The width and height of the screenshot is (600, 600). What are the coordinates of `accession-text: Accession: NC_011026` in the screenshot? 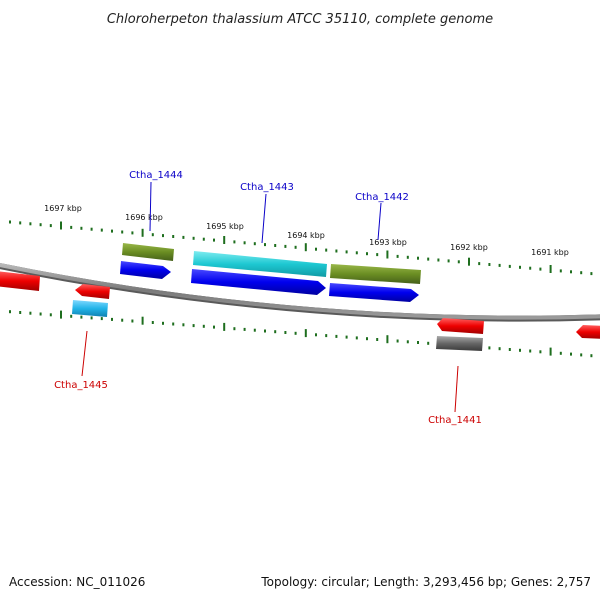 It's located at (77, 582).